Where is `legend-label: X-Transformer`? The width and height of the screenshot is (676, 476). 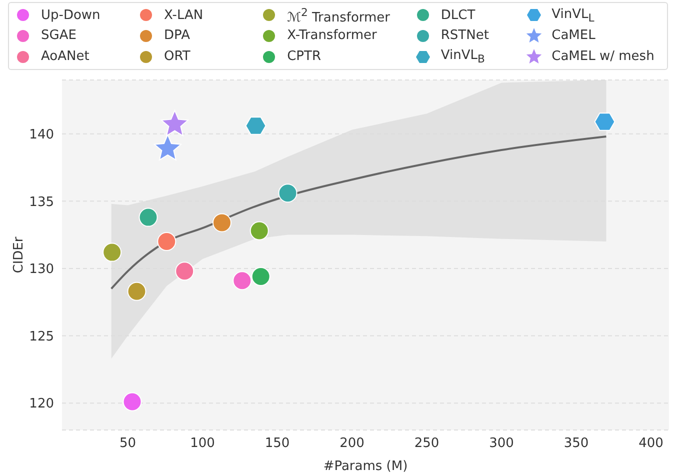 legend-label: X-Transformer is located at coordinates (332, 36).